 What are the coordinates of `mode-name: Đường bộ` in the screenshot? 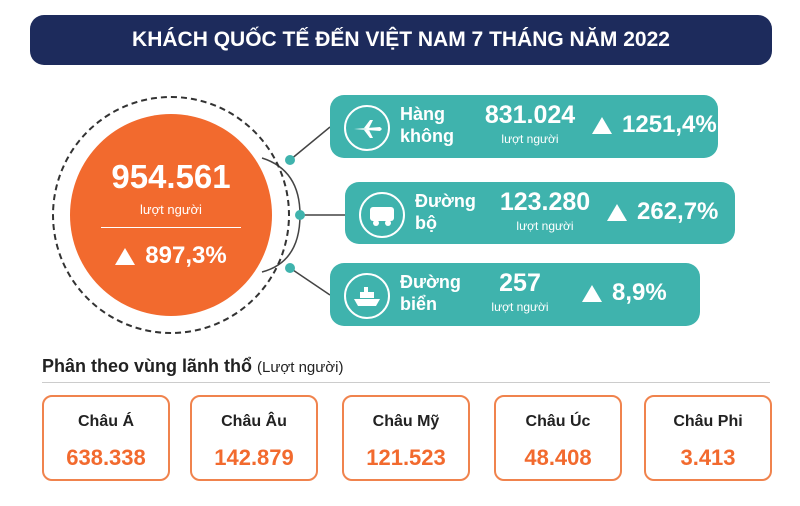 It's located at (445, 212).